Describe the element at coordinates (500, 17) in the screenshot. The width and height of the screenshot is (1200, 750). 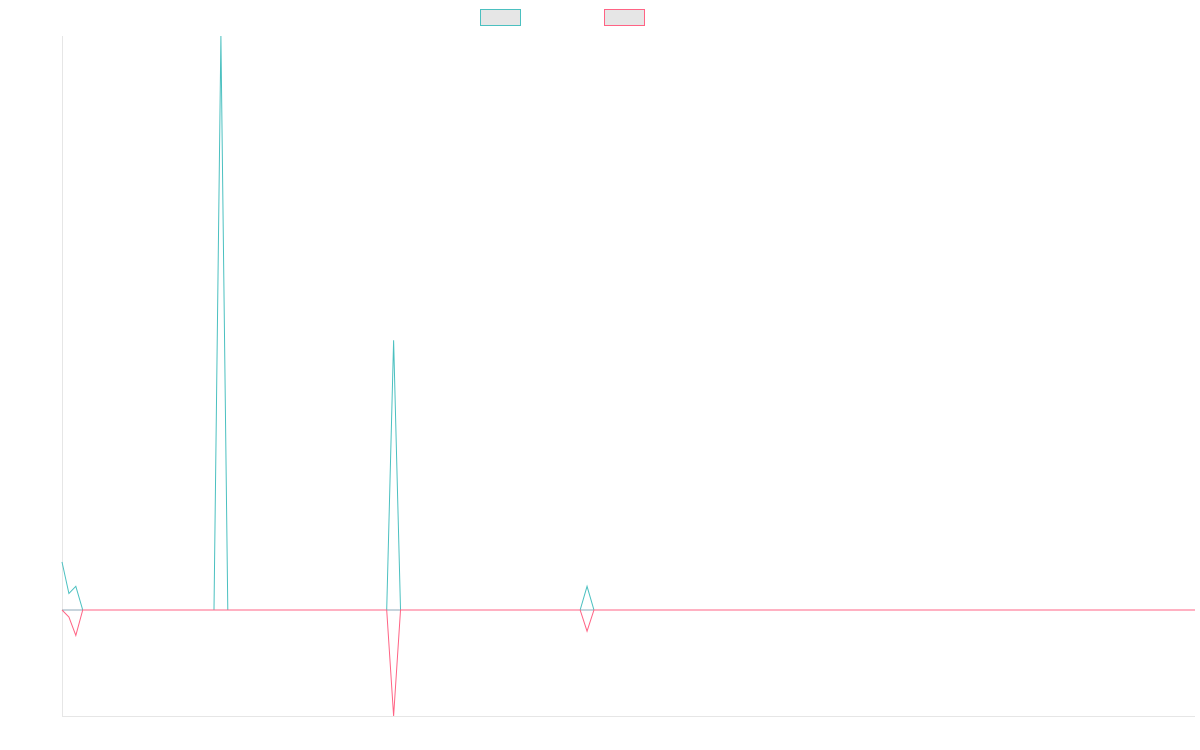
I see `legend-swatch-series-a` at that location.